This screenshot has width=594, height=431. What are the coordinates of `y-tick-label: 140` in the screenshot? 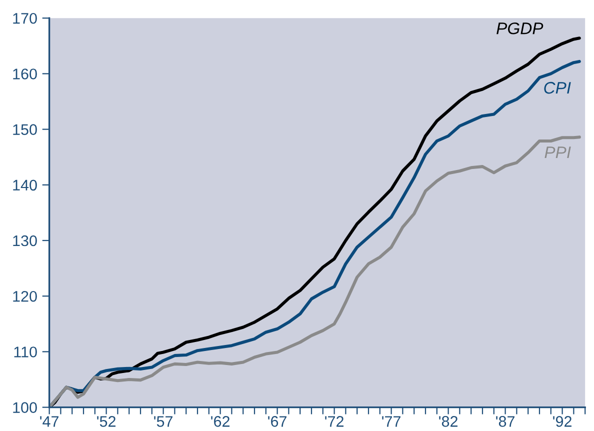 It's located at (25, 185).